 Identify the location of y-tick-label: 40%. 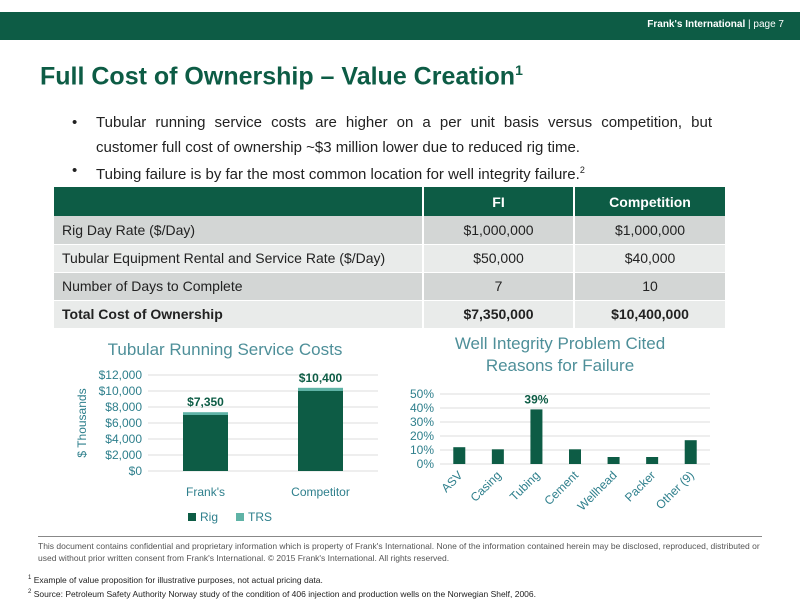
(422, 408).